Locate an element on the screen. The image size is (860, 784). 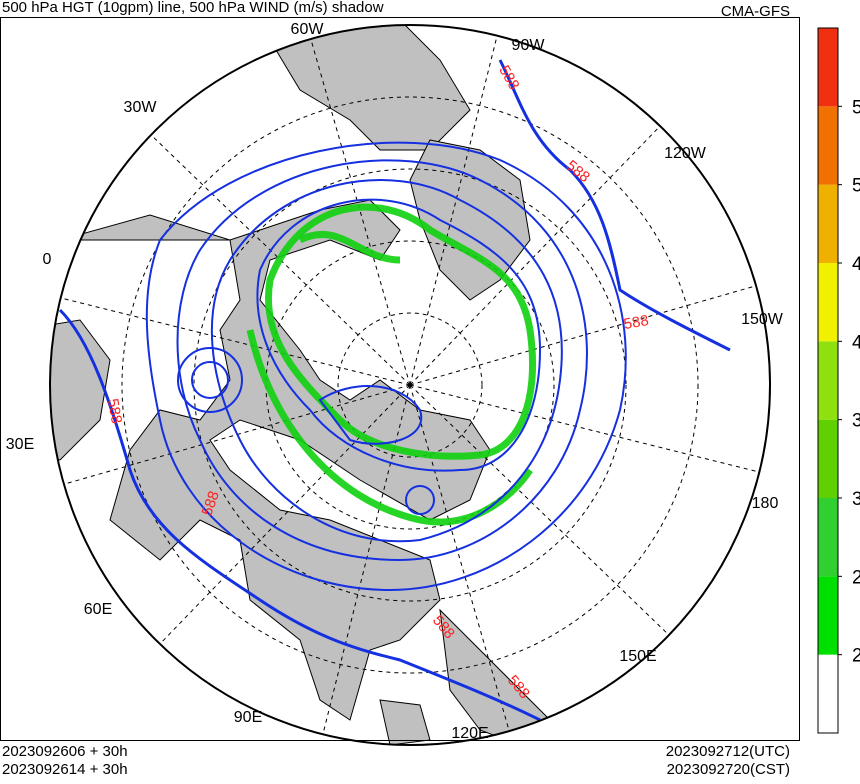
colorbar-tick-label: 45 is located at coordinates (856, 264).